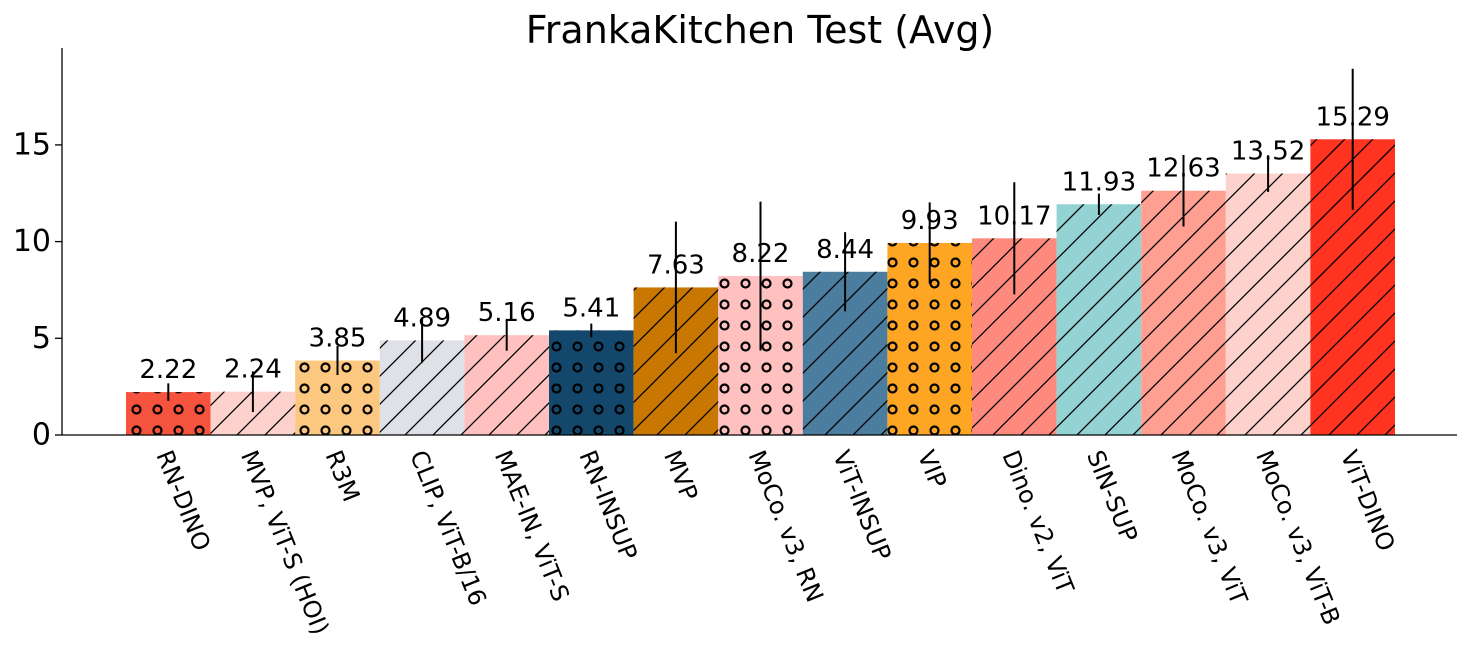  Describe the element at coordinates (680, 475) in the screenshot. I see `x-tick-label-6: MVP` at that location.